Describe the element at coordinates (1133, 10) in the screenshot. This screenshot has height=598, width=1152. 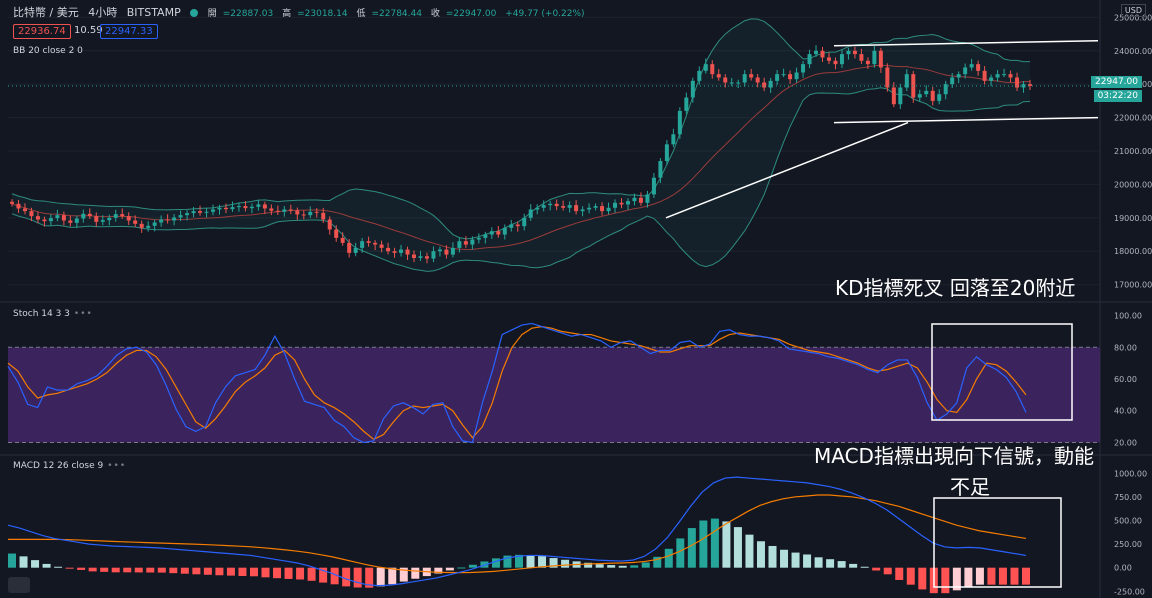
I see `currency-label: USD` at that location.